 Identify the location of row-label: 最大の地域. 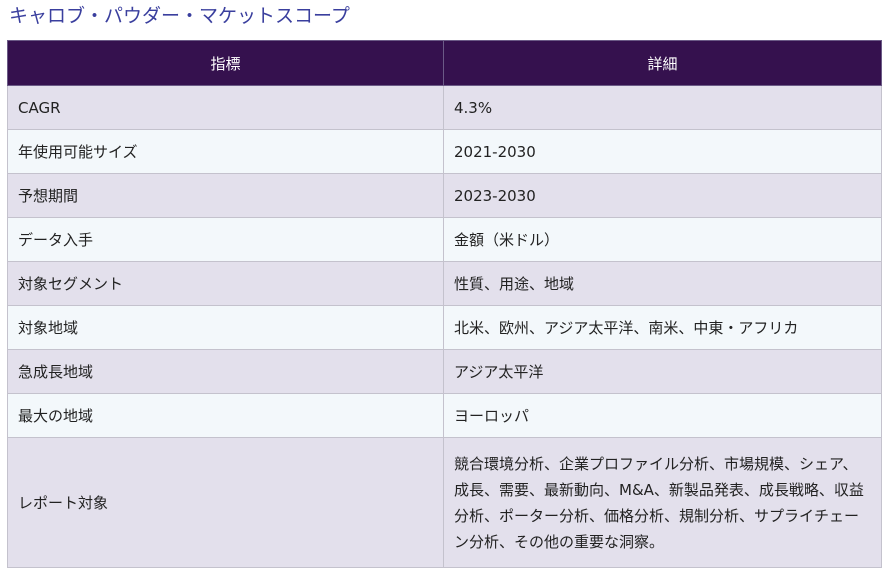
(225, 415).